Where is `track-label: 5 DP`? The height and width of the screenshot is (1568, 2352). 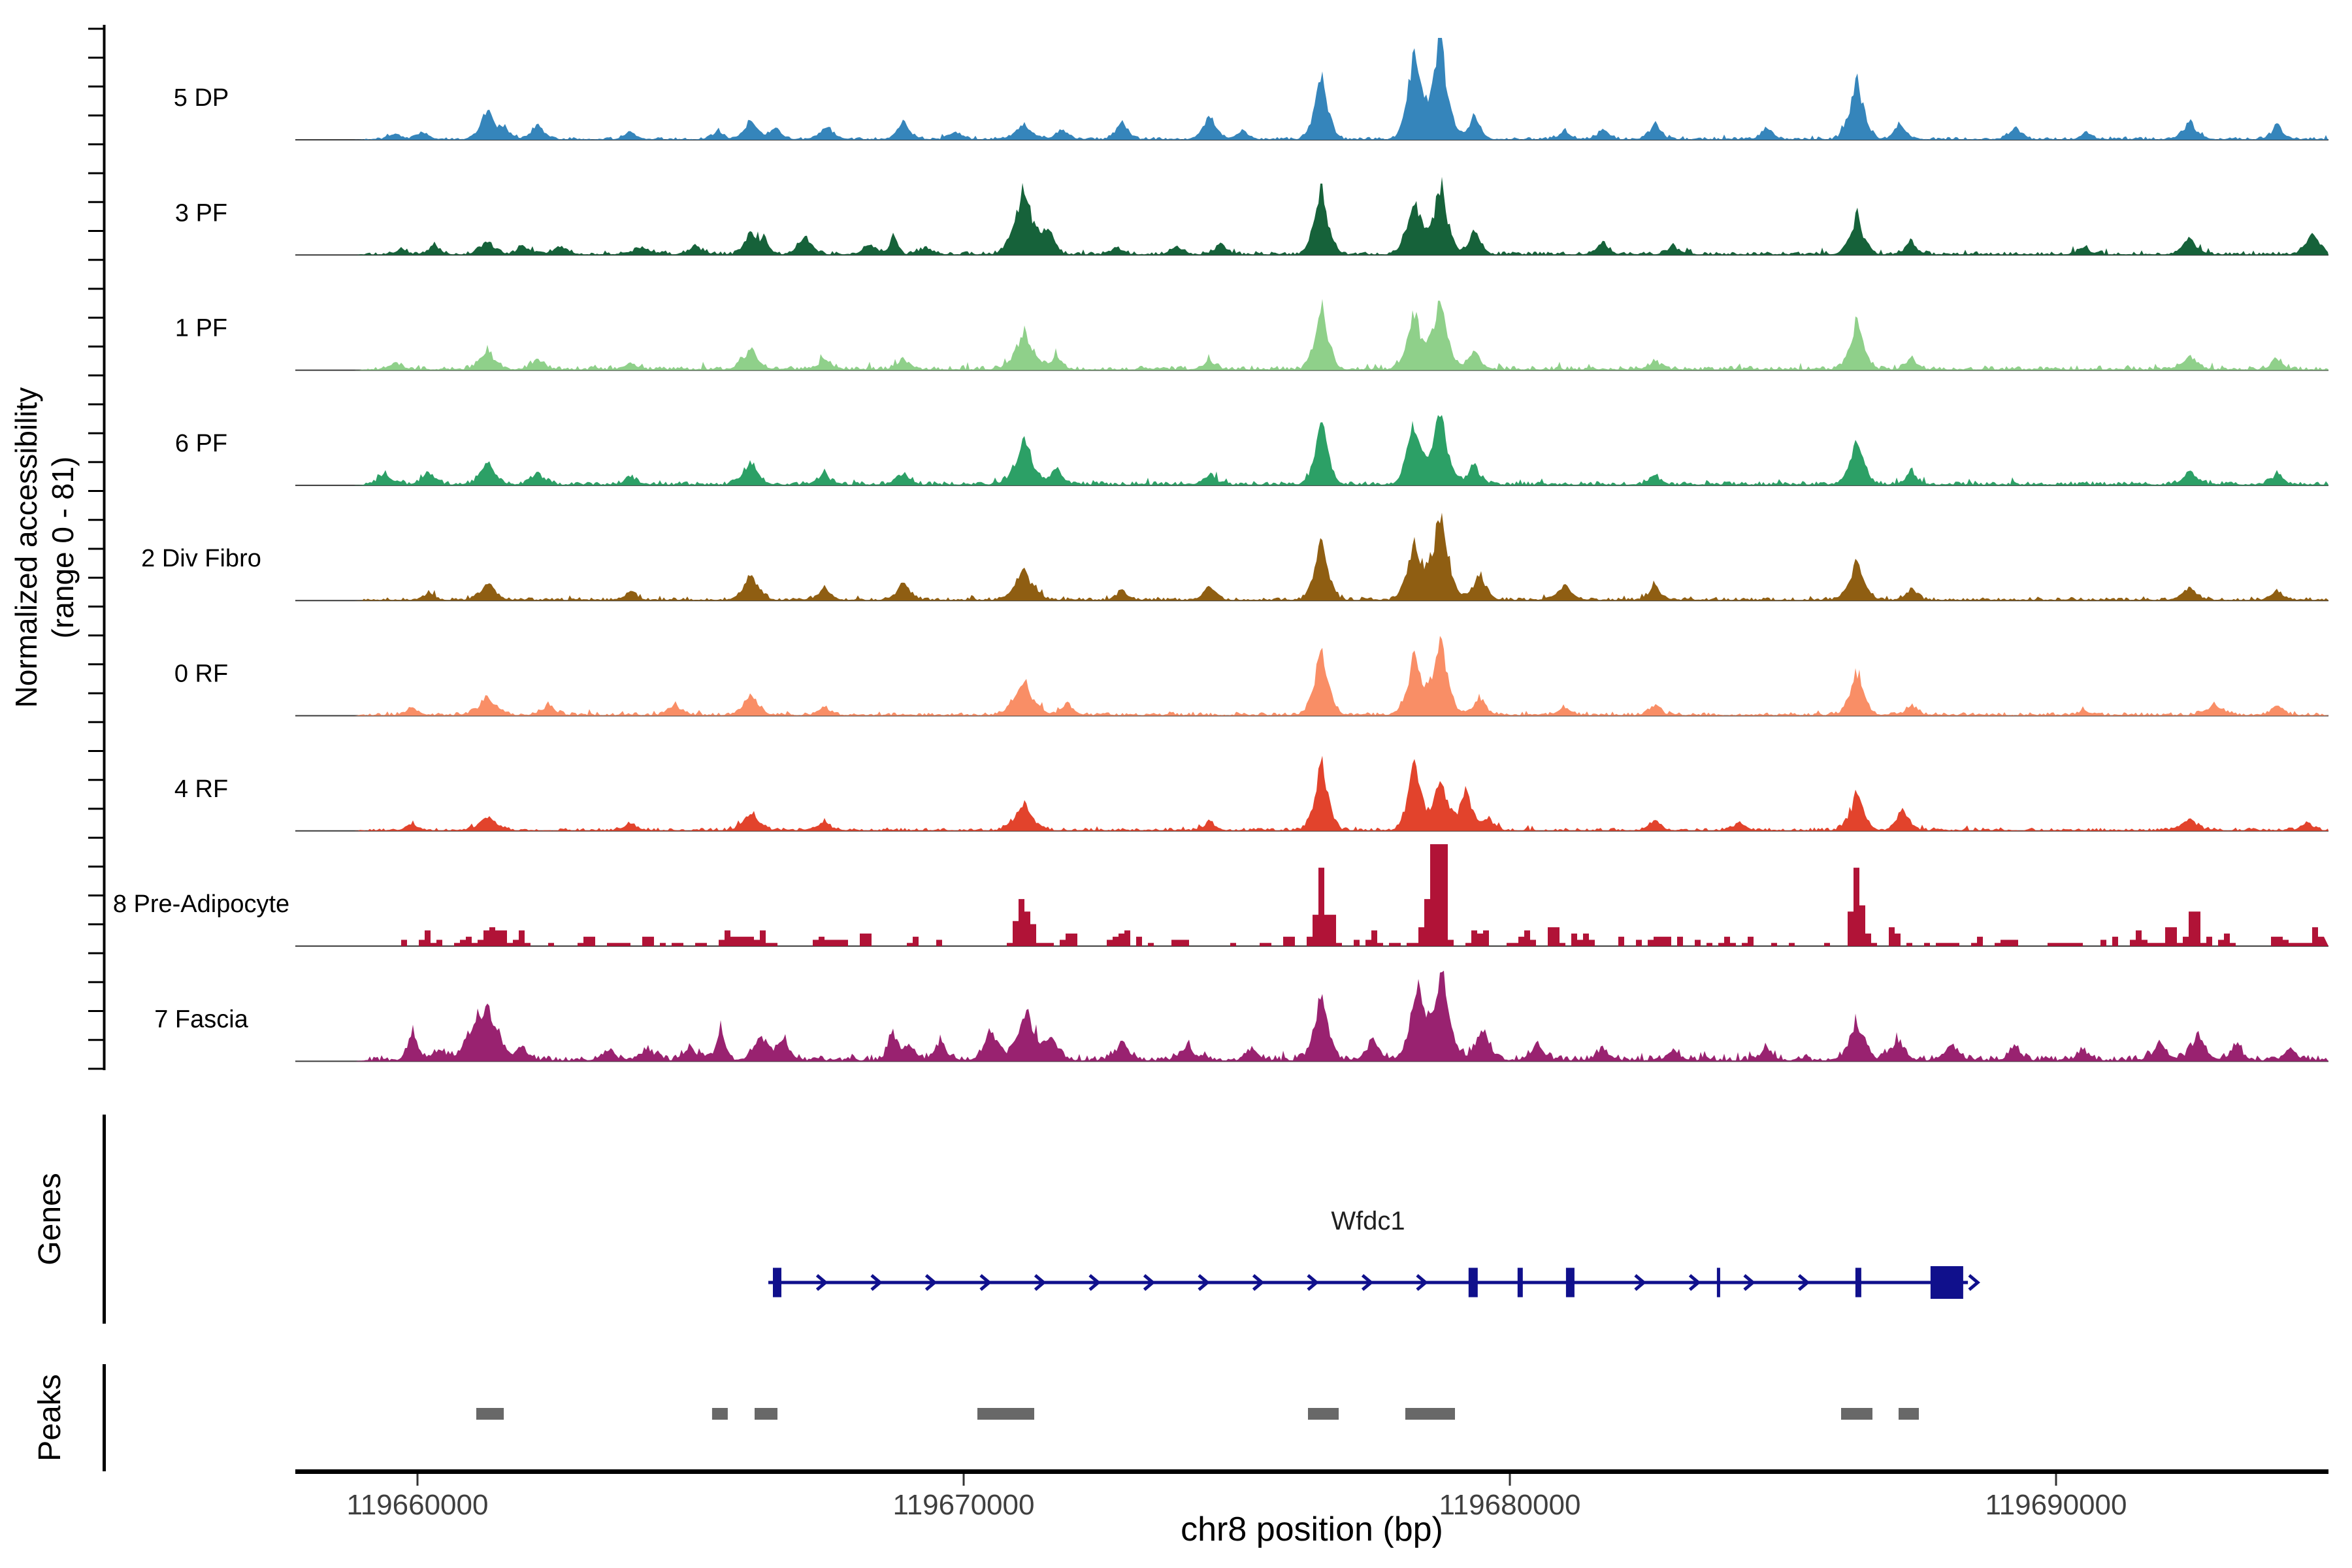 track-label: 5 DP is located at coordinates (201, 98).